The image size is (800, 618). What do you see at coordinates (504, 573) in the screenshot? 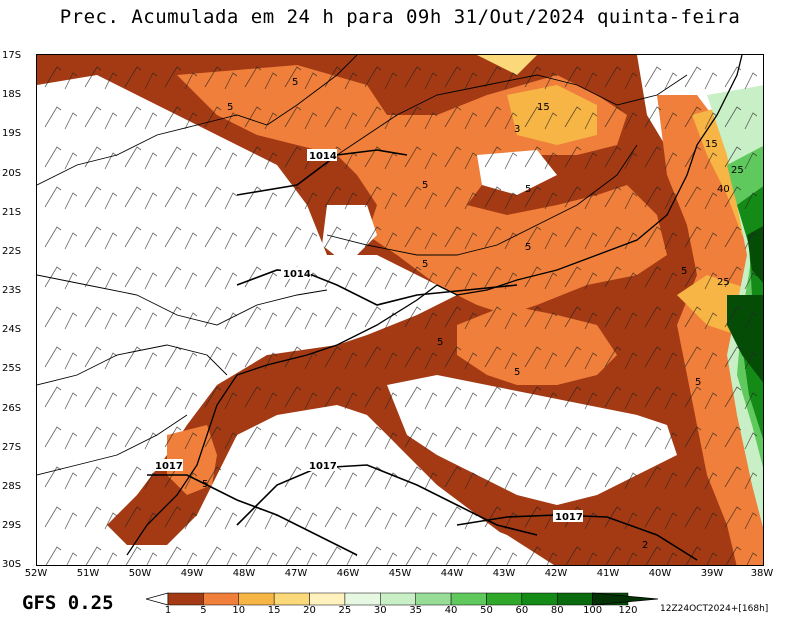
I see `lon-label: 43W` at bounding box center [504, 573].